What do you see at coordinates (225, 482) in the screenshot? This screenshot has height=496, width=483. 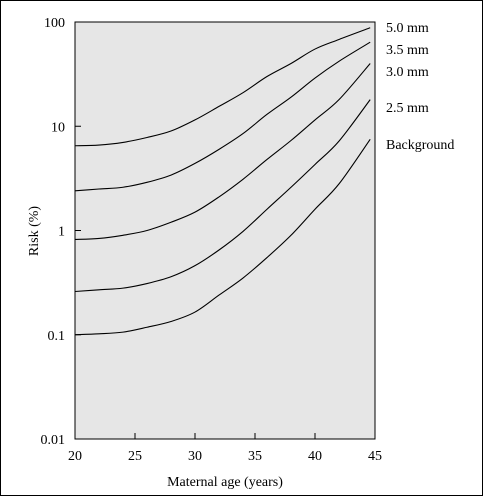 I see `x-axis-title: Maternal age (years)` at bounding box center [225, 482].